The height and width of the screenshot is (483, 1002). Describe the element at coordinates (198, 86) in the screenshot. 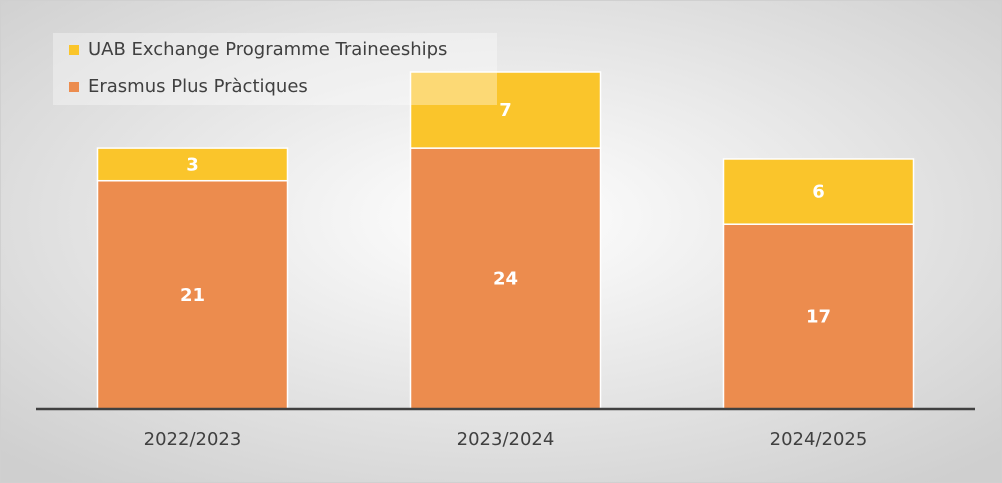

I see `legend-label: Erasmus Plus Pràctiques` at that location.